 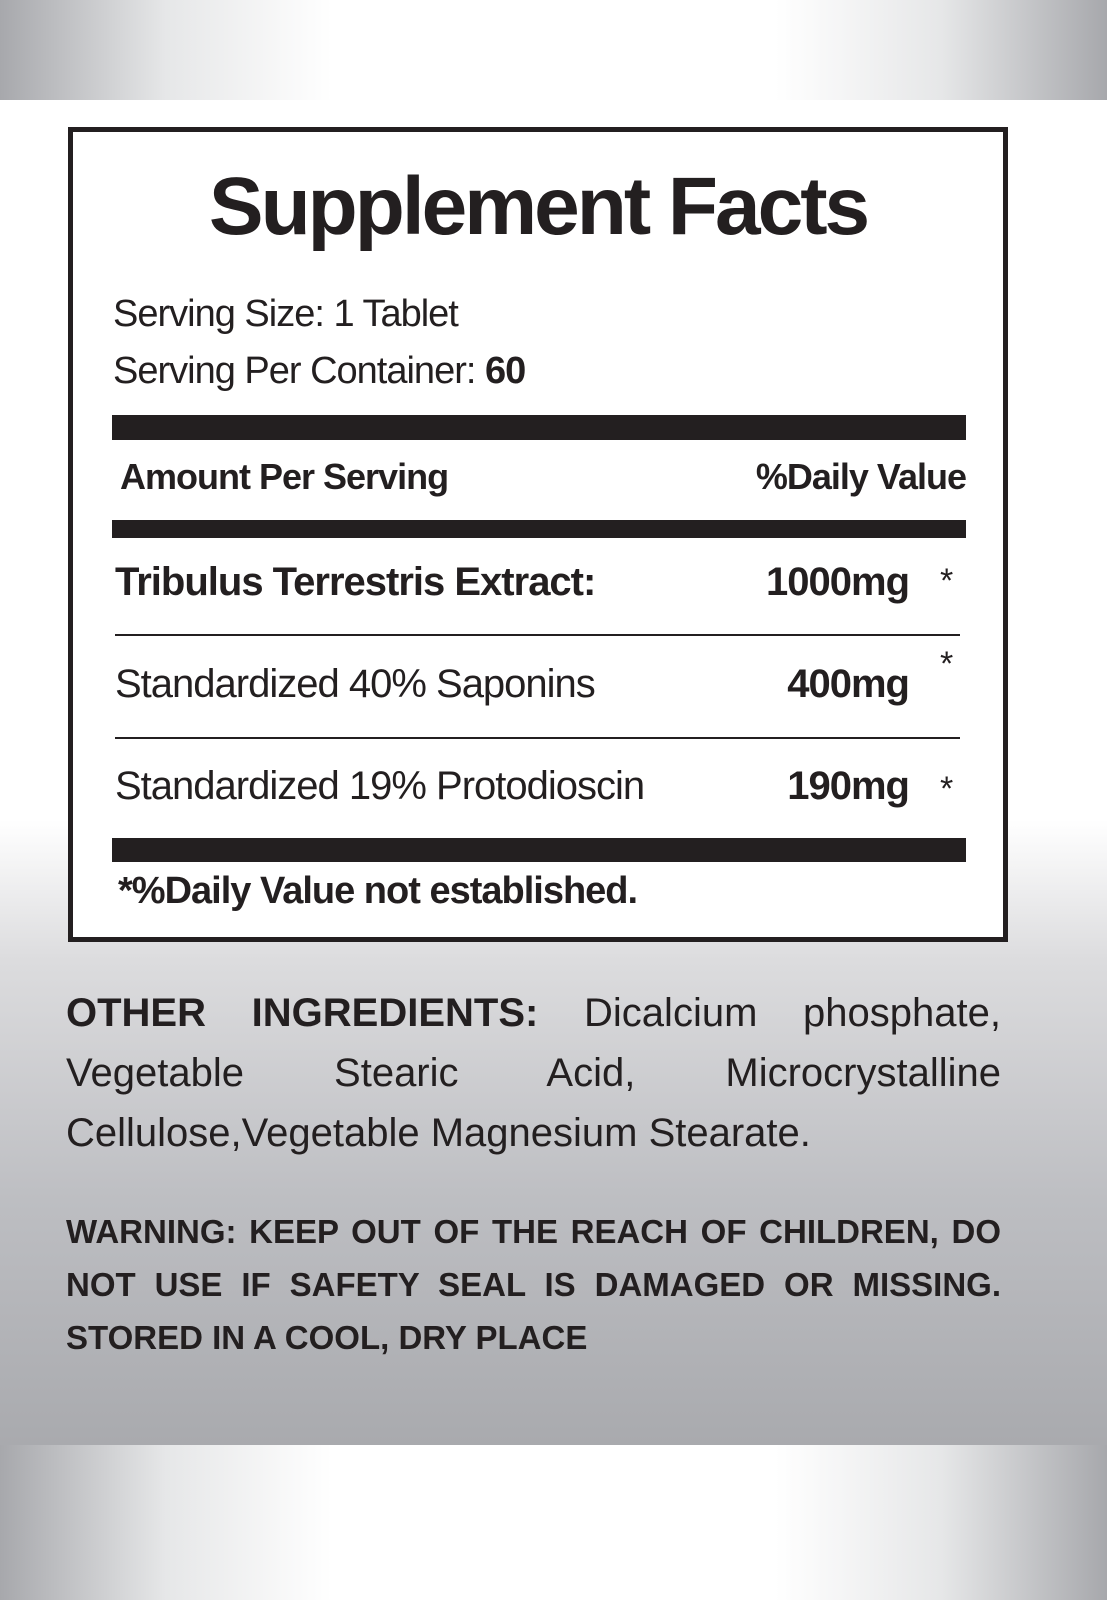 What do you see at coordinates (553, 1522) in the screenshot?
I see `bottom-band` at bounding box center [553, 1522].